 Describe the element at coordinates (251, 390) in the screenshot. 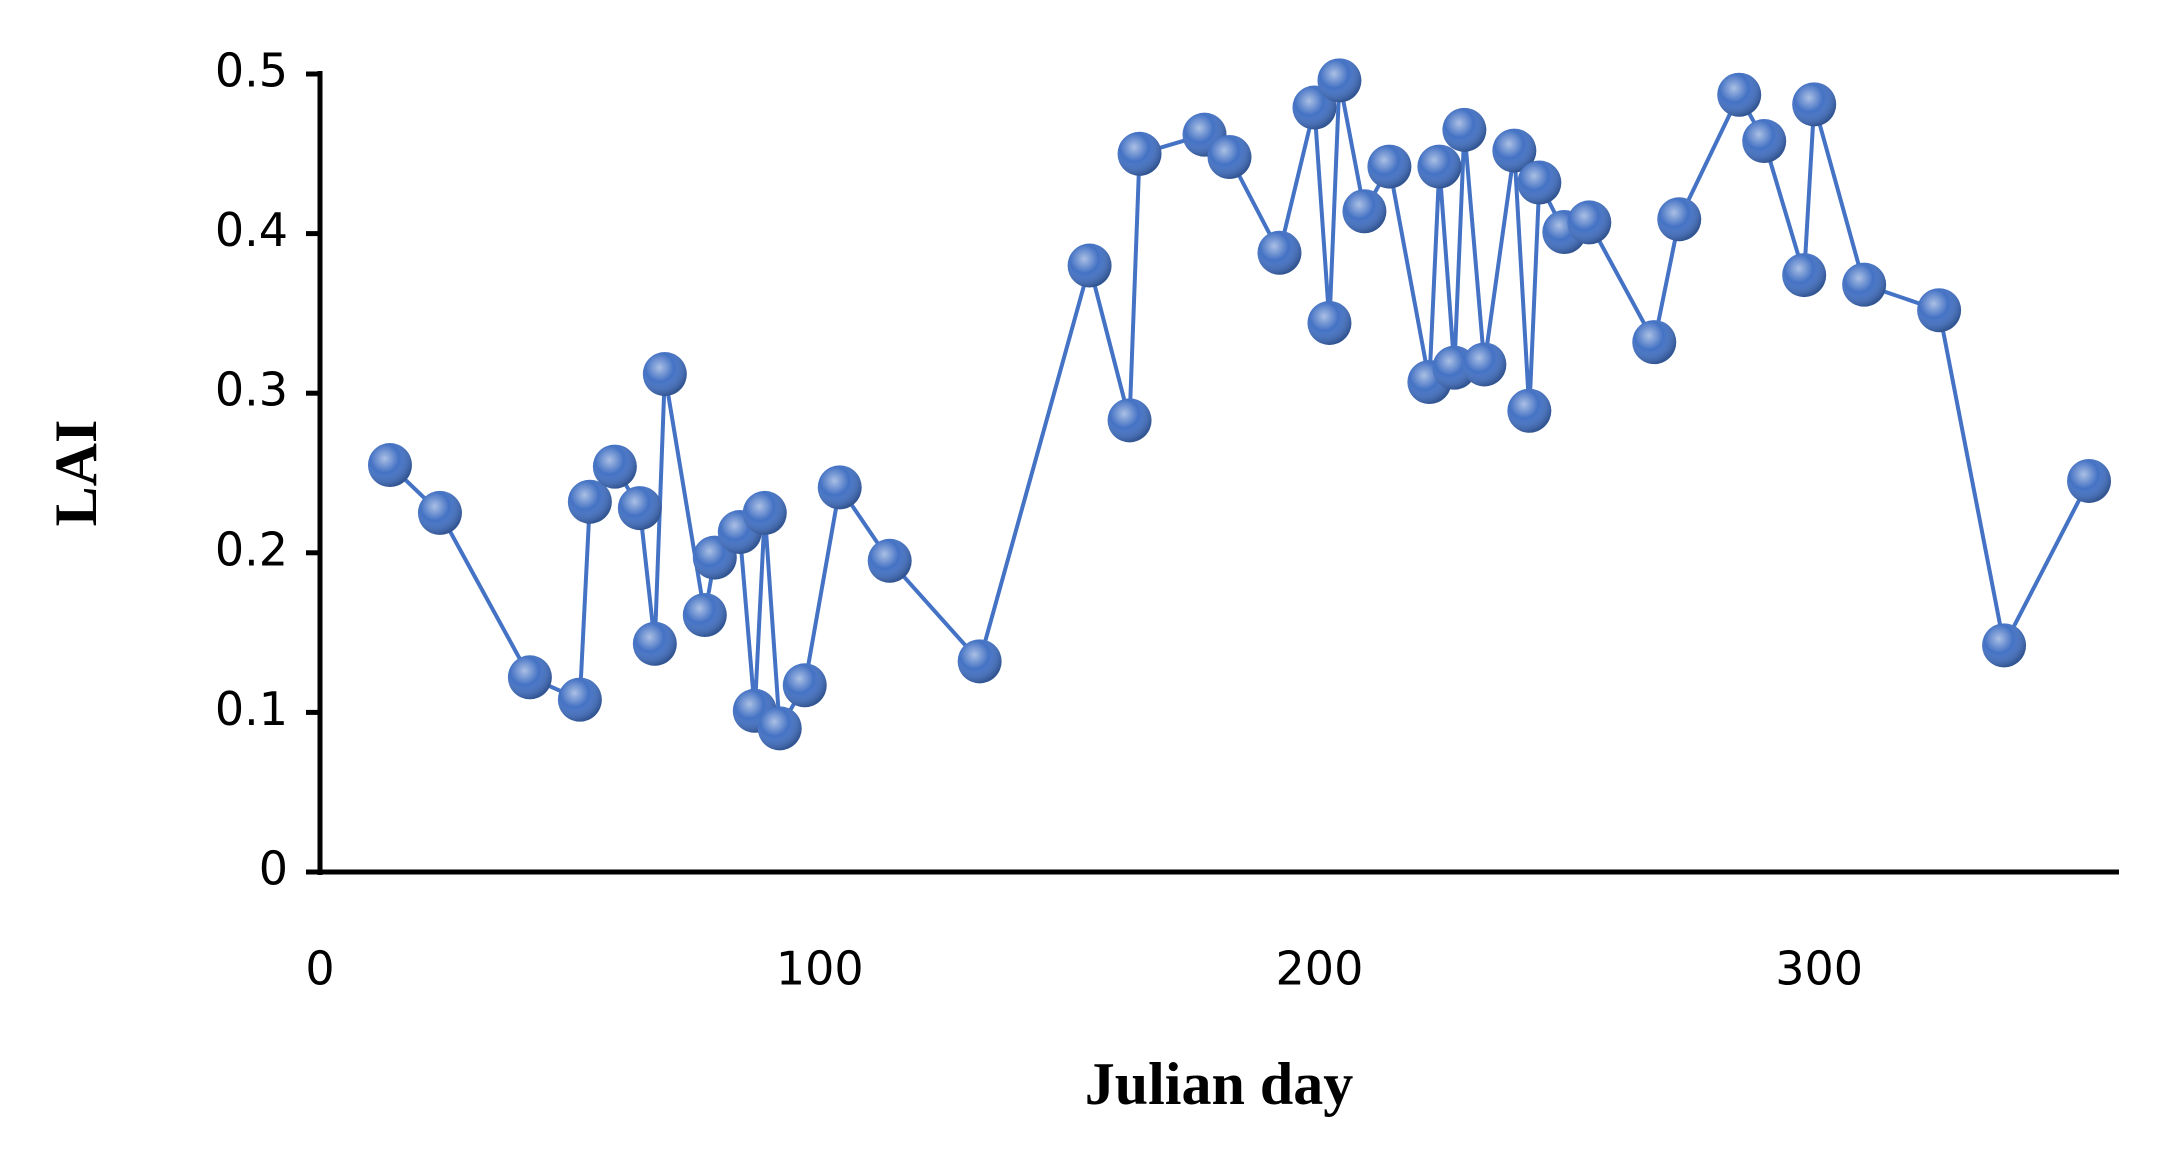

I see `y-tick-label: 0.3` at that location.